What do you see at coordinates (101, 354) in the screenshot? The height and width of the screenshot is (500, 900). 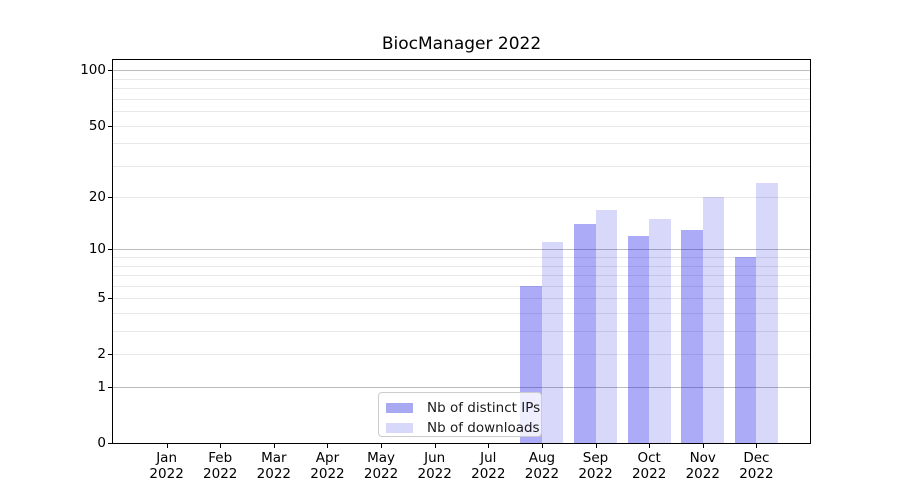 I see `y-tick-label: 2` at bounding box center [101, 354].